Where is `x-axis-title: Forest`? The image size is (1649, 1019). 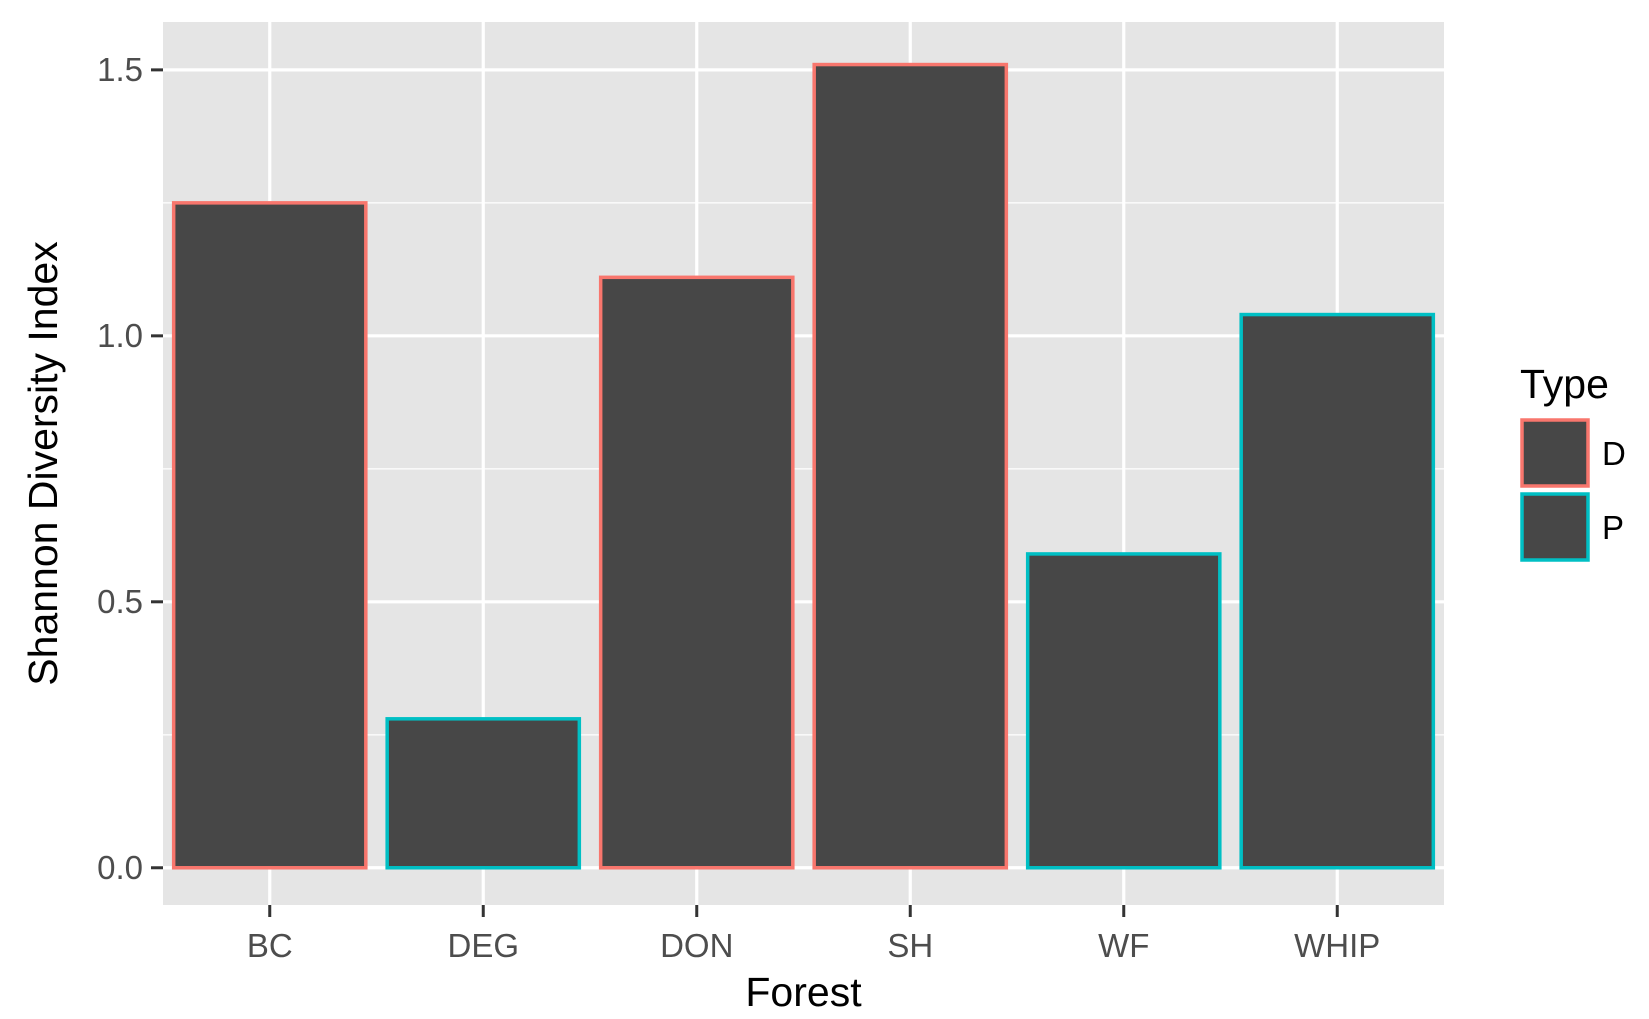
x-axis-title: Forest is located at coordinates (803, 992).